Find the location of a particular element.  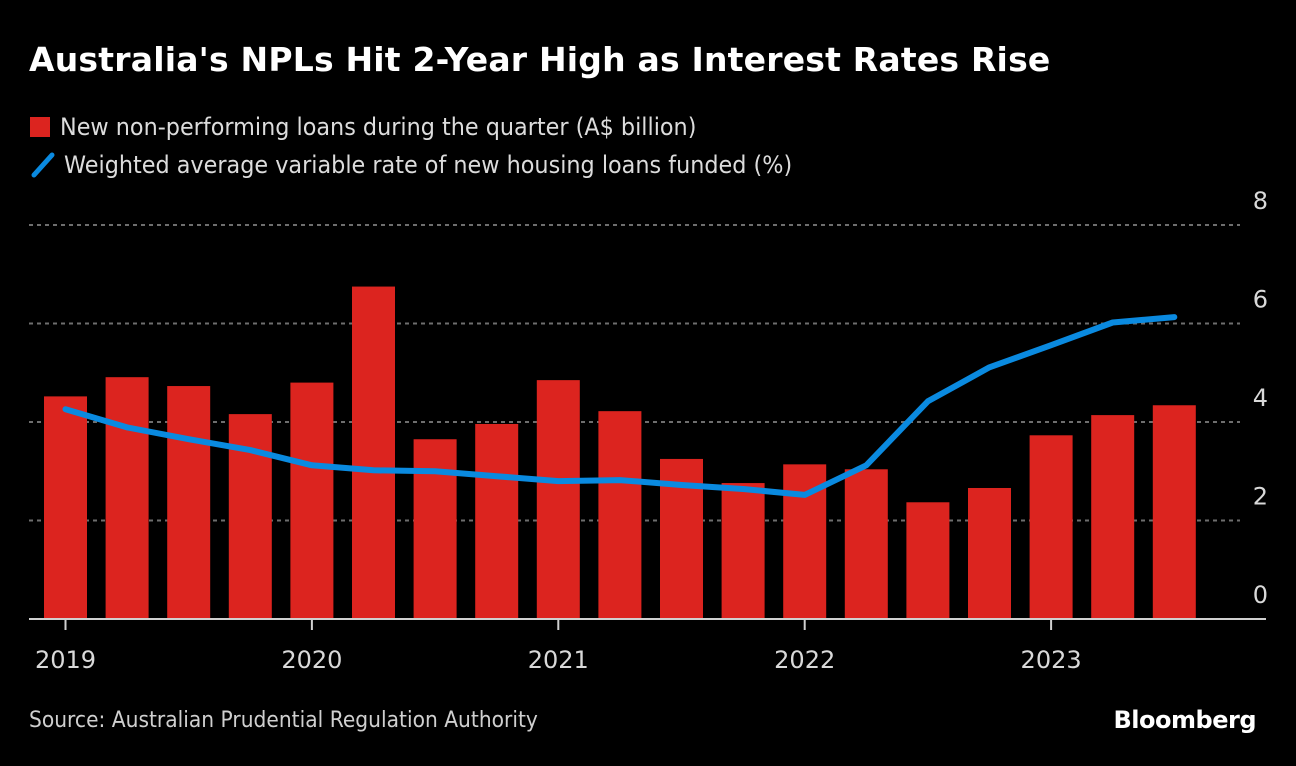

bar-2022-q2 is located at coordinates (866, 544).